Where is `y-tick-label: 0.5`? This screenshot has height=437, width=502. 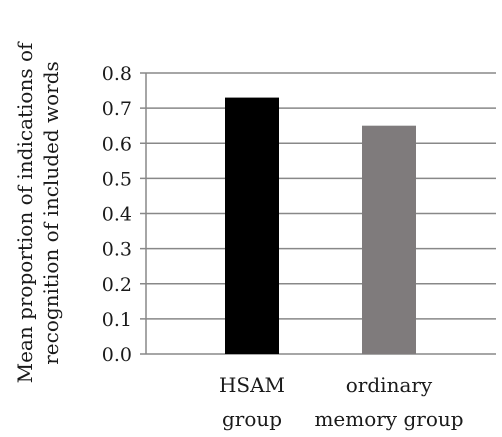
y-tick-label: 0.5 is located at coordinates (117, 179).